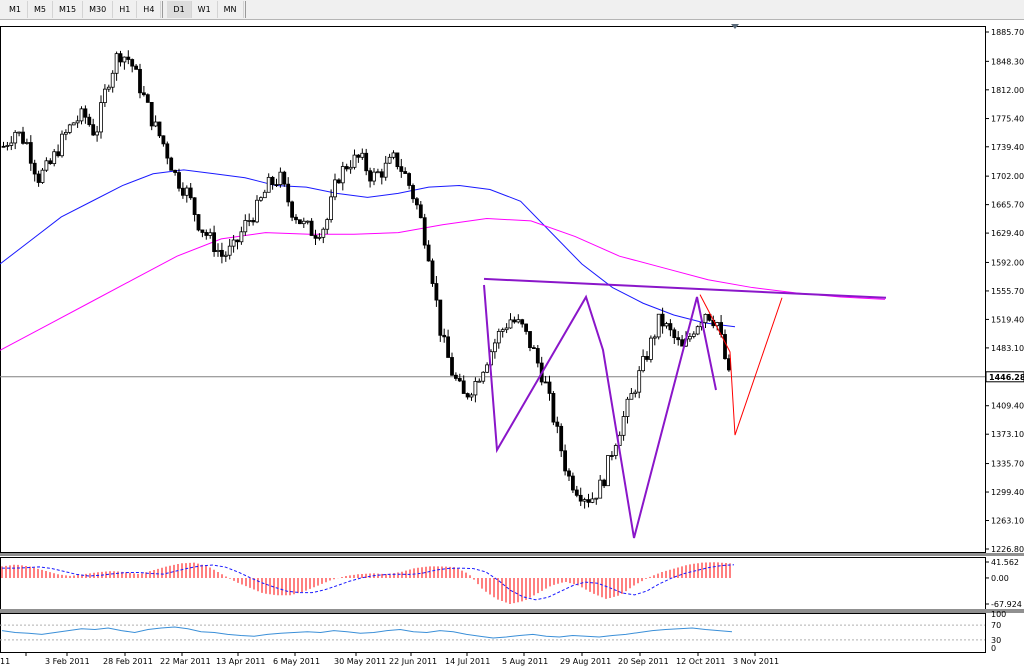 Image resolution: width=1024 pixels, height=670 pixels. I want to click on timeframe-m30-button: M30, so click(98, 9).